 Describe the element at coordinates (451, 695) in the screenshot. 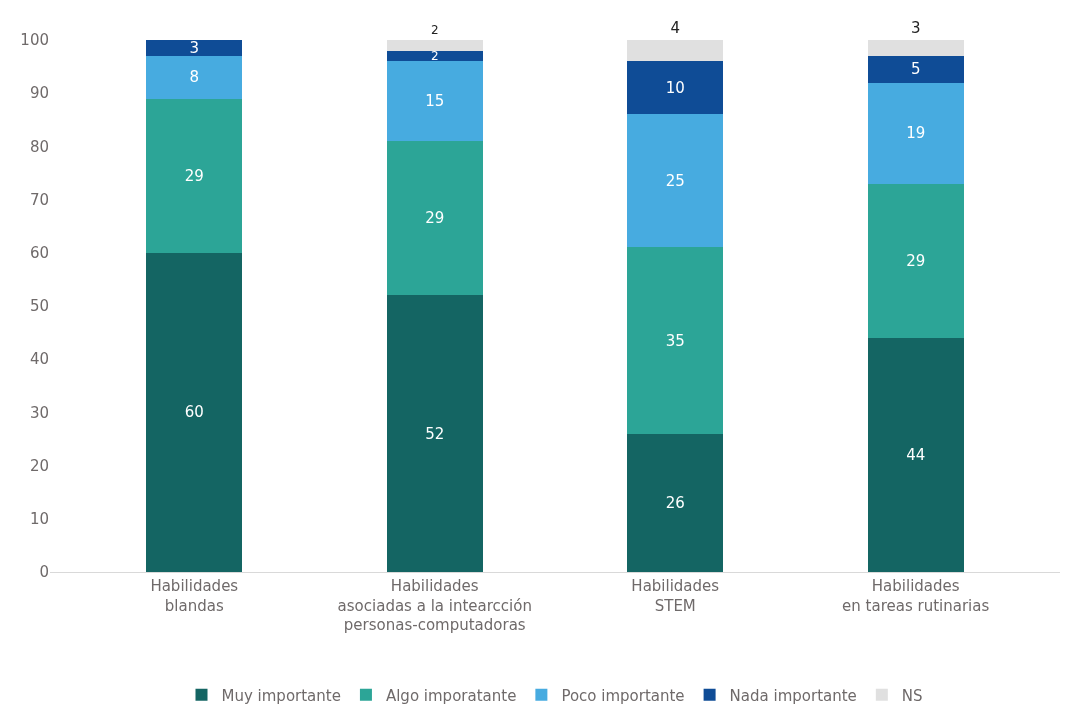

I see `legend-label: Algo imporatante` at that location.